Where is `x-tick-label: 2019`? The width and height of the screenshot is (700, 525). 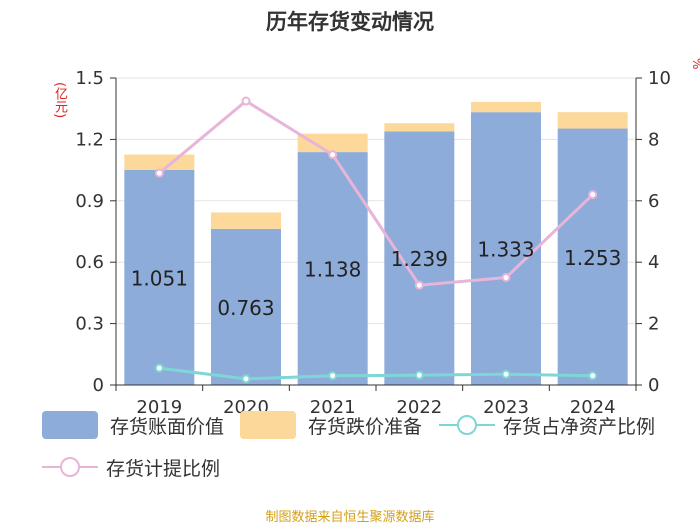 x-tick-label: 2019 is located at coordinates (159, 407).